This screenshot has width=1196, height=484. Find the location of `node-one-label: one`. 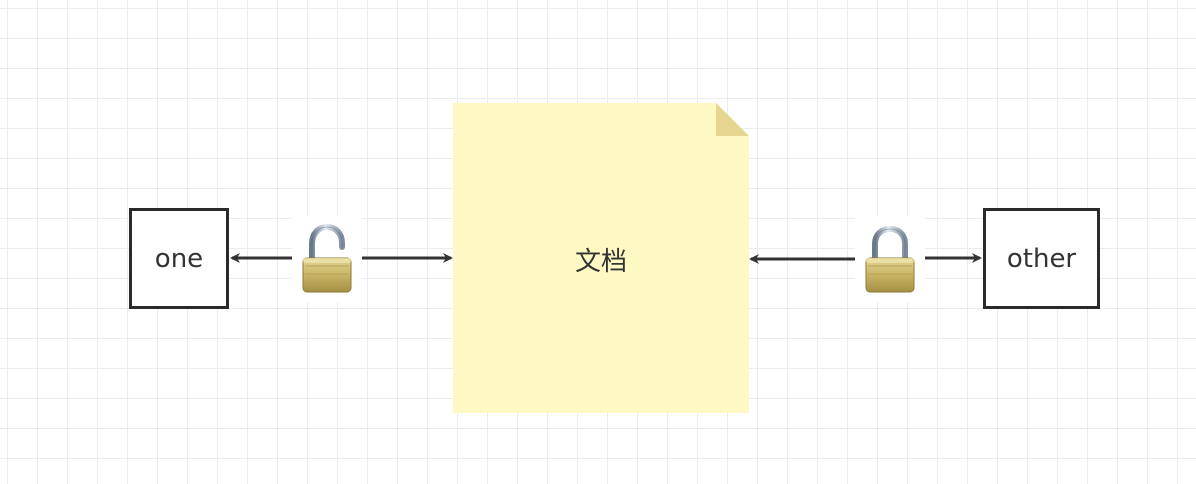

node-one-label: one is located at coordinates (179, 258).